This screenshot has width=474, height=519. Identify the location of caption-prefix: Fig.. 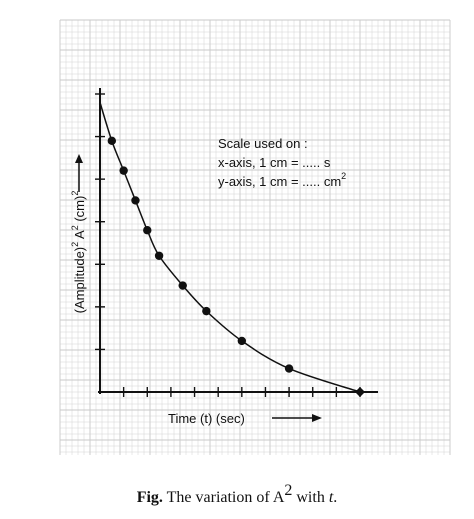
(150, 497).